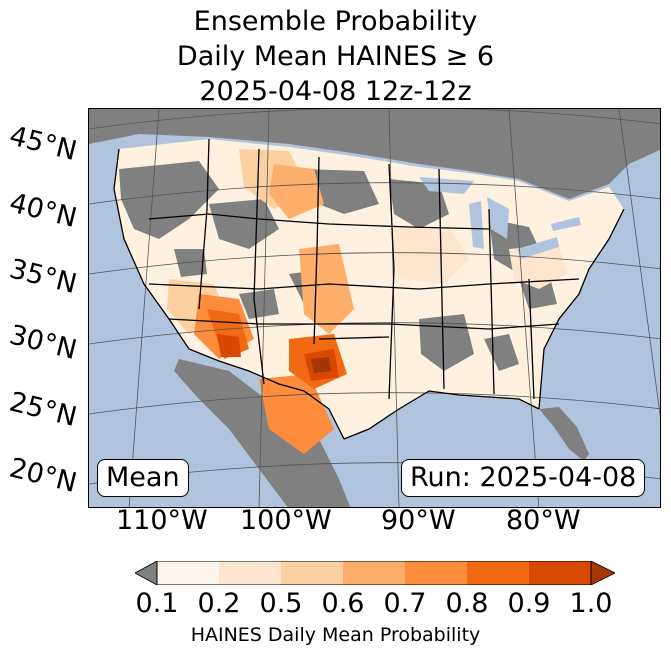 Image resolution: width=671 pixels, height=658 pixels. Describe the element at coordinates (405, 603) in the screenshot. I see `colorbar-tick-4: 0.7` at that location.